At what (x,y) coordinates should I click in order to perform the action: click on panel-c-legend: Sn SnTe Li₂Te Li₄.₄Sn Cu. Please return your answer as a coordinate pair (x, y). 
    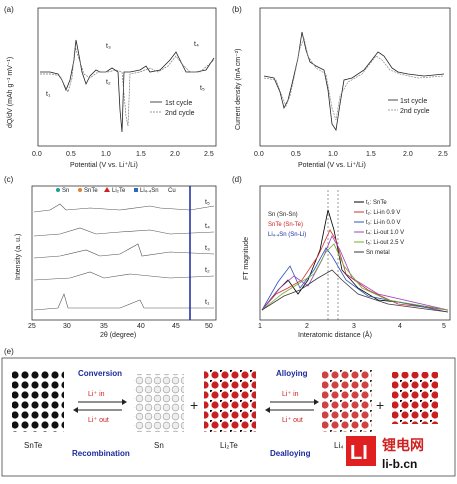
    Looking at the image, I should click on (116, 190).